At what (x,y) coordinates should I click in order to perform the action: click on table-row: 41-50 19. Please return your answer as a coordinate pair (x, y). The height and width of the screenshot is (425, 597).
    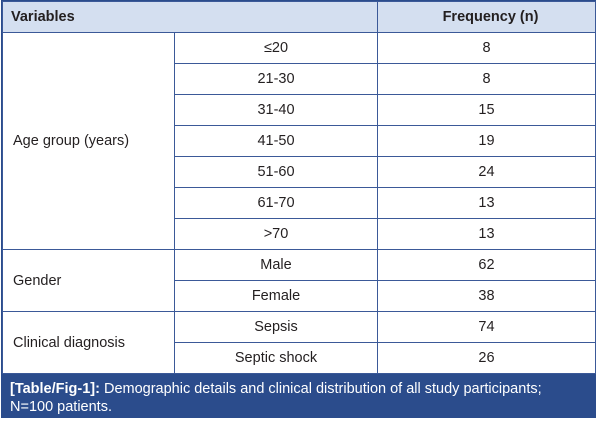
    Looking at the image, I should click on (299, 141).